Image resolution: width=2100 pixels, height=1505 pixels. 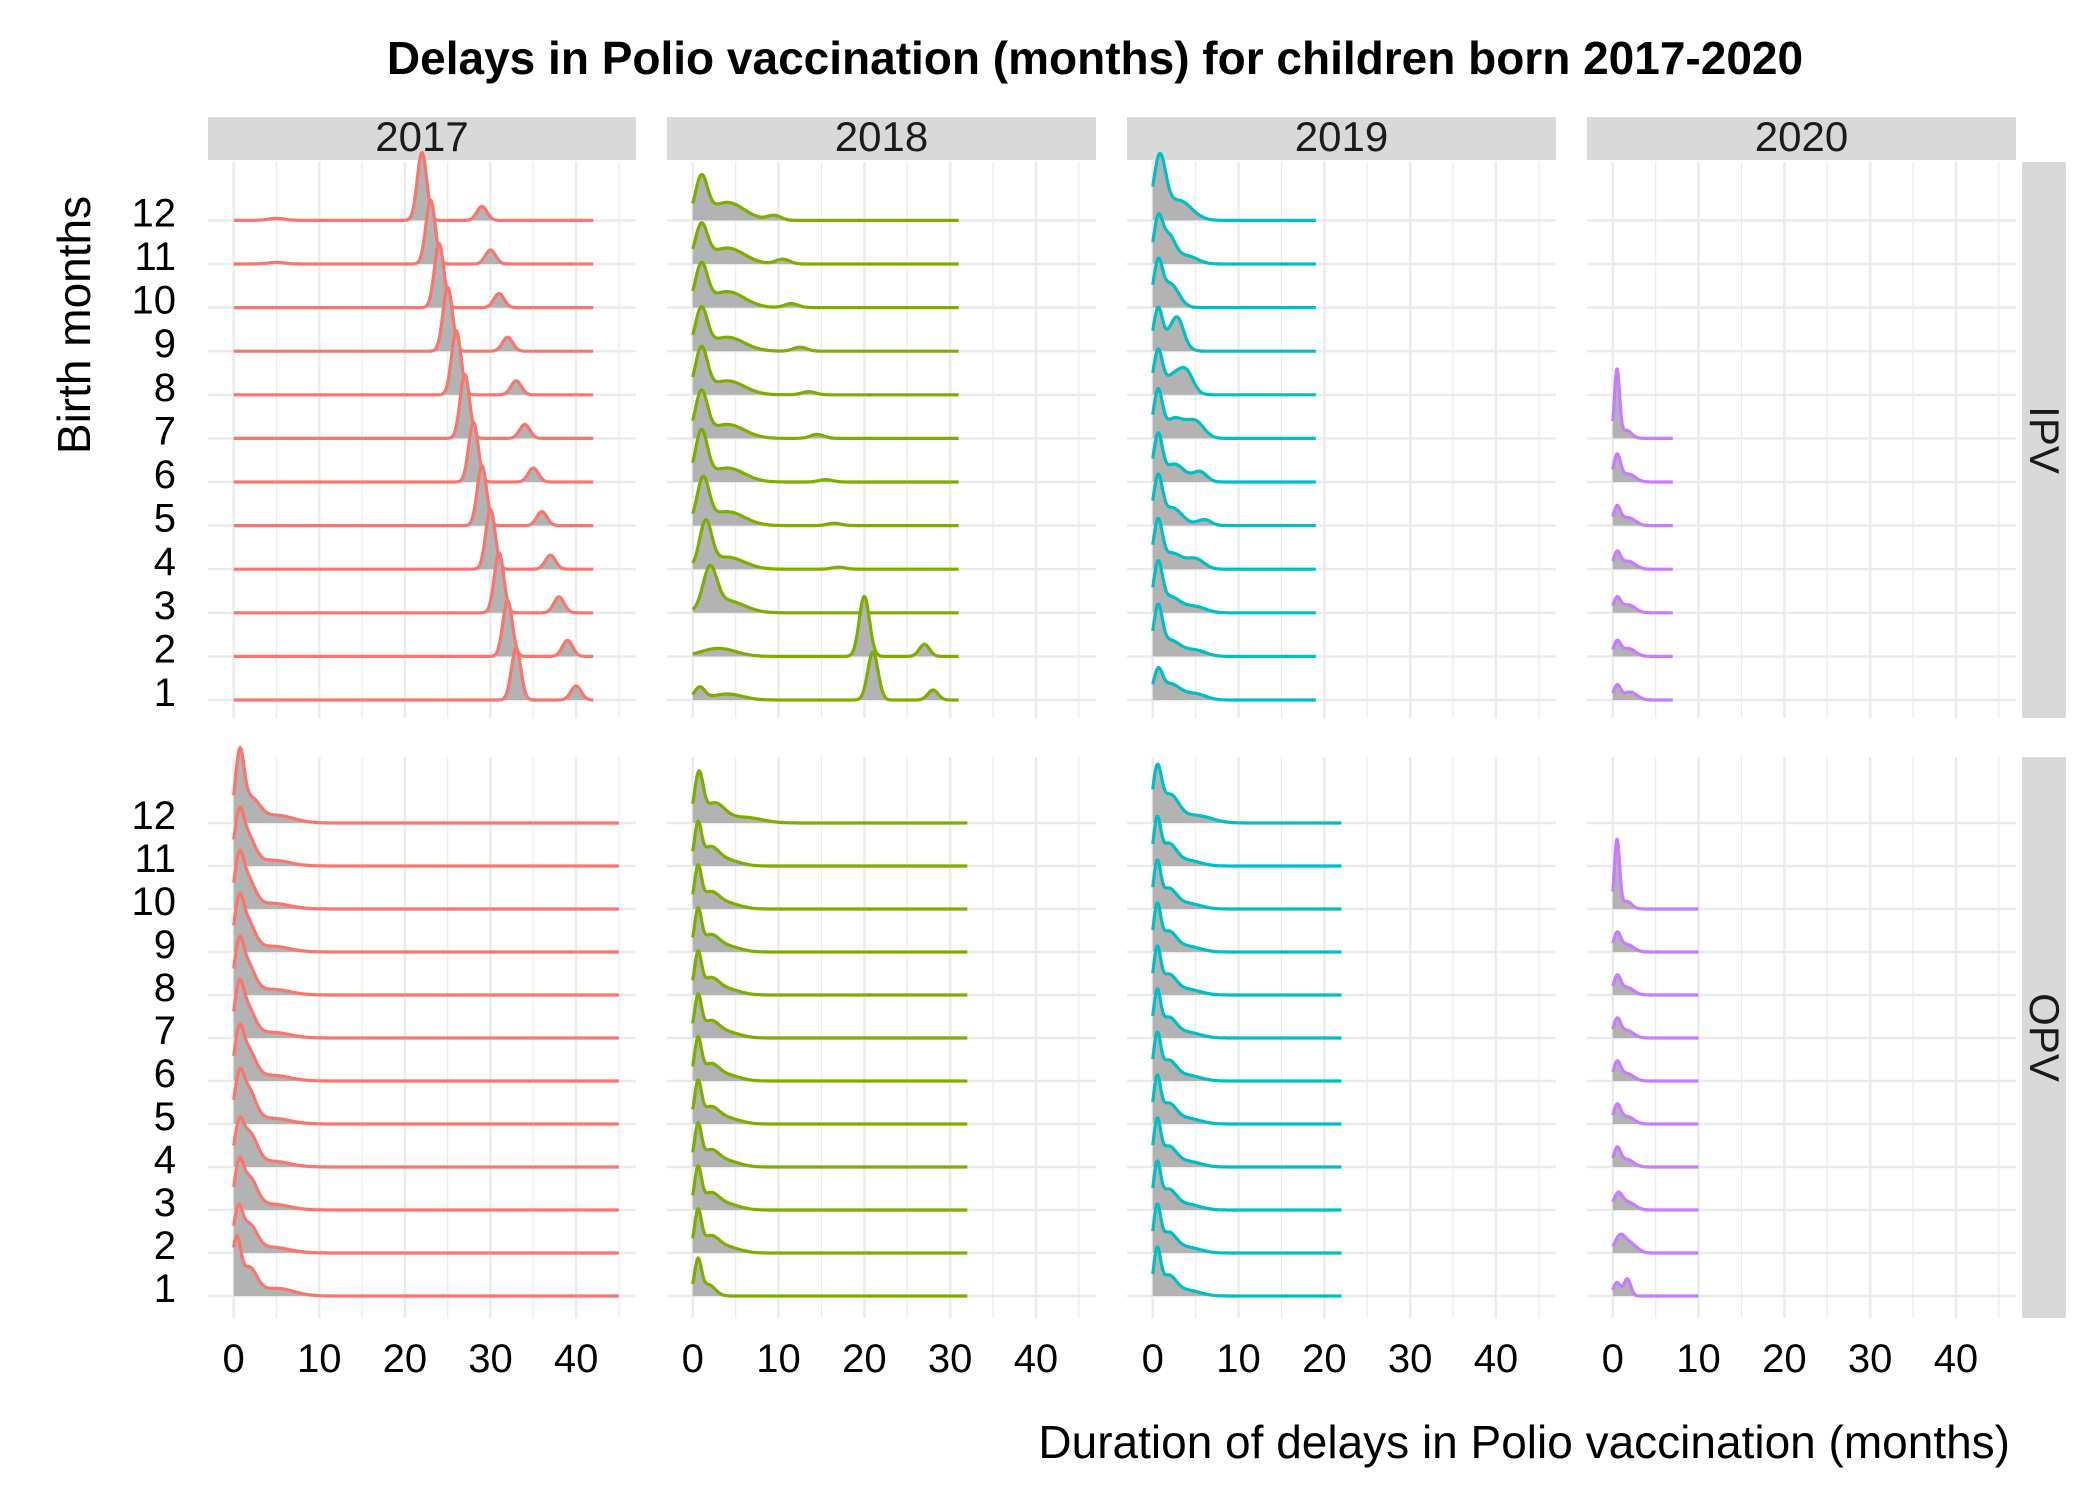 What do you see at coordinates (155, 859) in the screenshot?
I see `y-tick-label: 11` at bounding box center [155, 859].